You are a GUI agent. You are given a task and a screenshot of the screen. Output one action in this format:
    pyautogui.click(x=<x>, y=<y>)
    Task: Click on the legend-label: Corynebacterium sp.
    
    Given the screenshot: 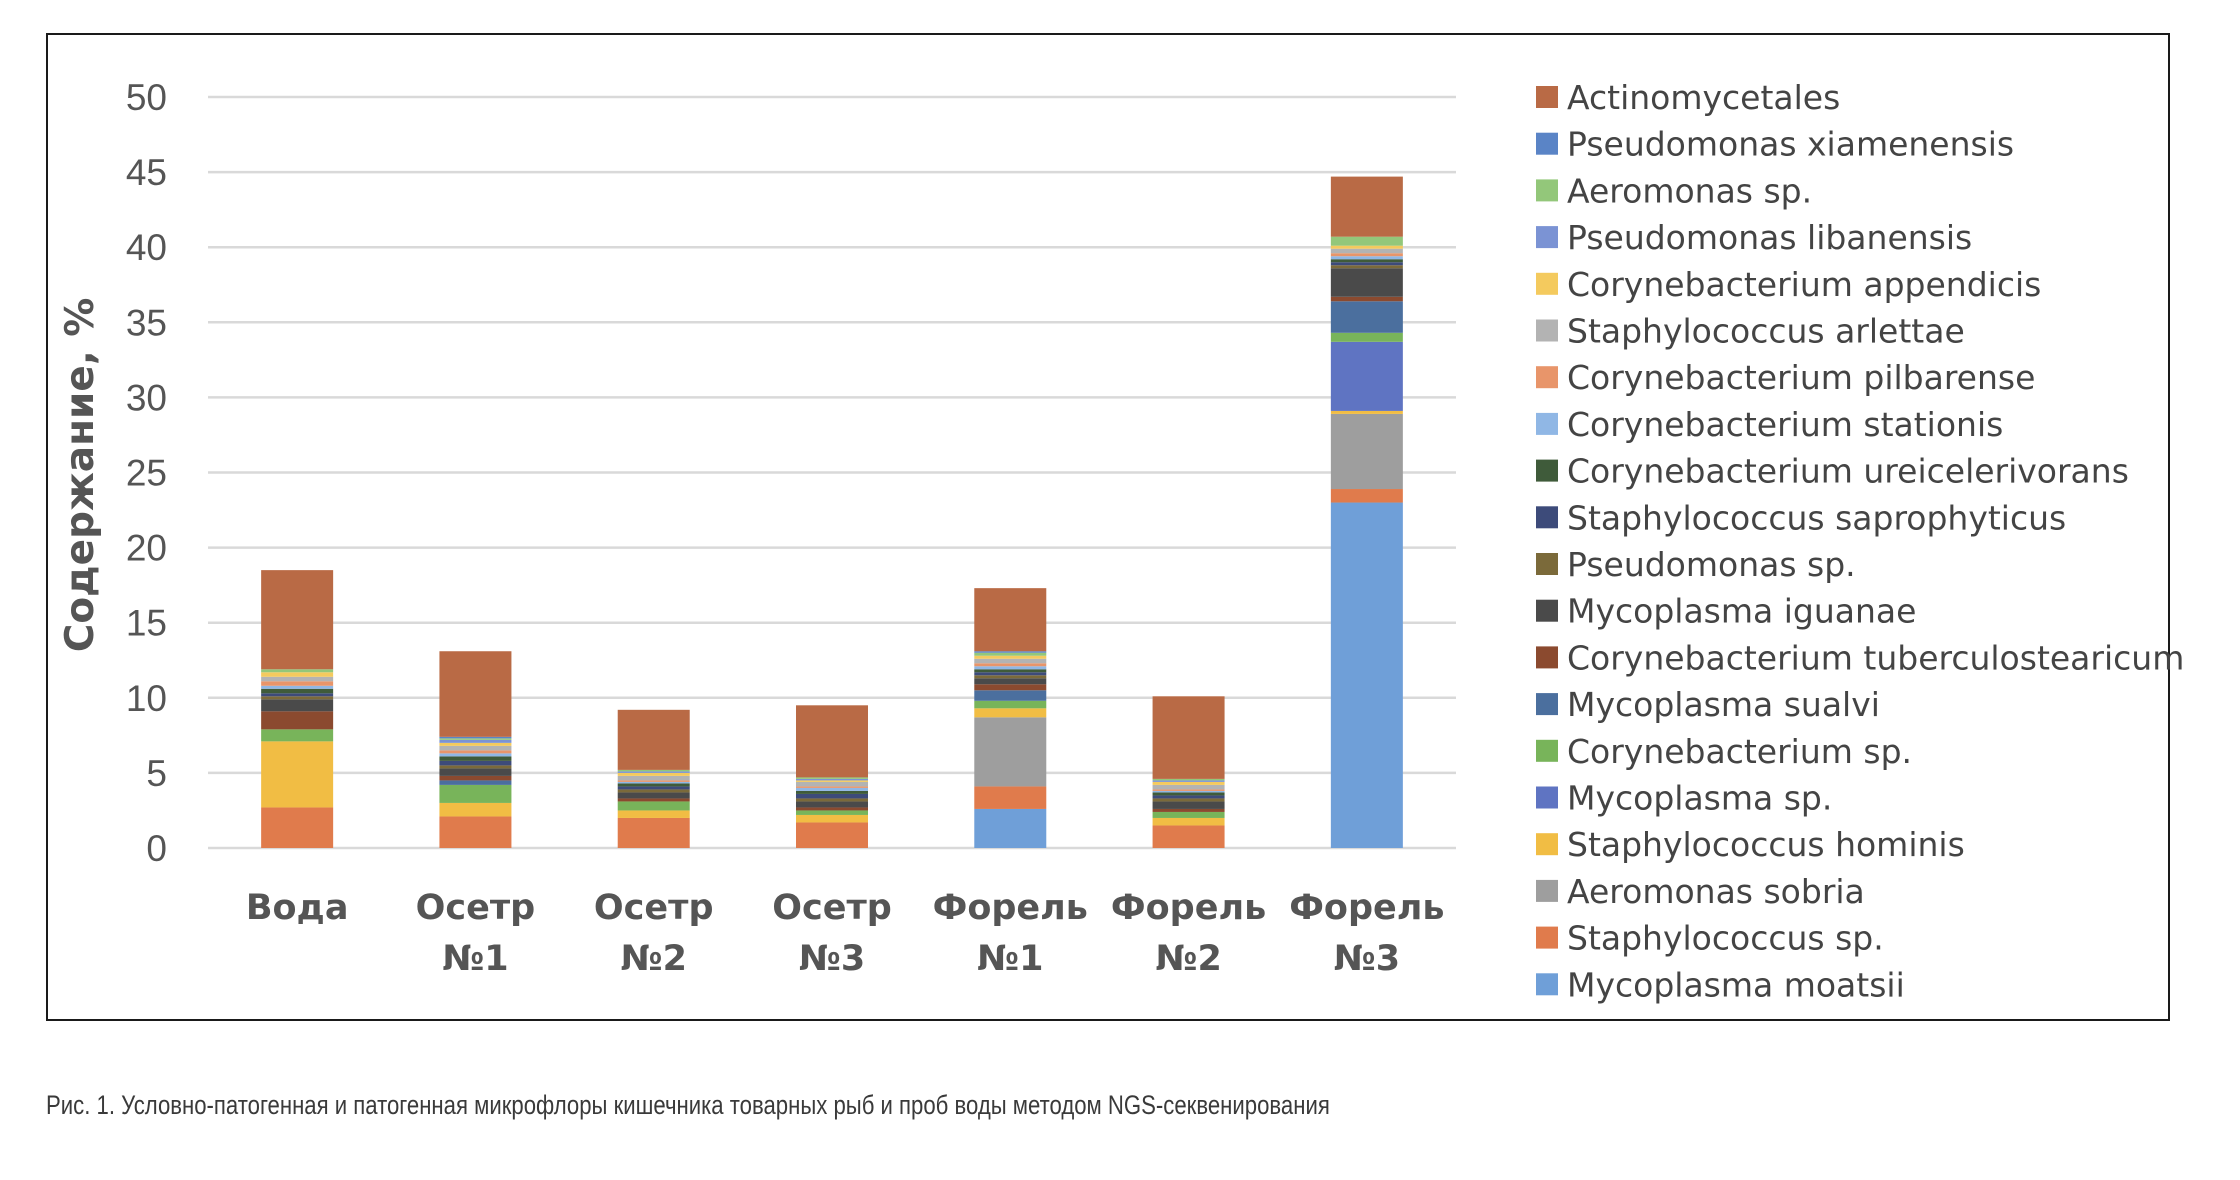 What is the action you would take?
    pyautogui.click(x=1739, y=751)
    